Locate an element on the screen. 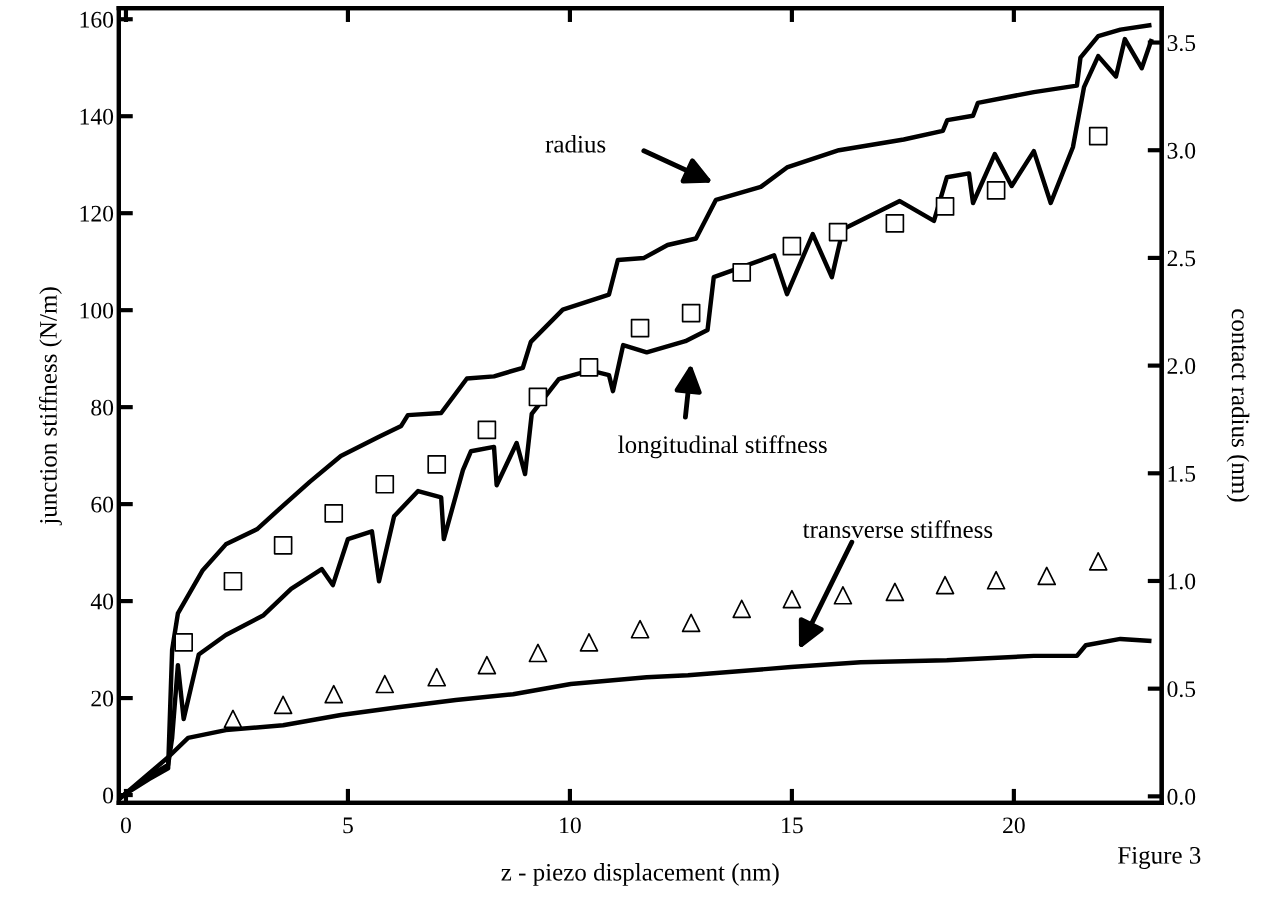 Image resolution: width=1278 pixels, height=898 pixels. x-tick-label: 5 is located at coordinates (348, 825).